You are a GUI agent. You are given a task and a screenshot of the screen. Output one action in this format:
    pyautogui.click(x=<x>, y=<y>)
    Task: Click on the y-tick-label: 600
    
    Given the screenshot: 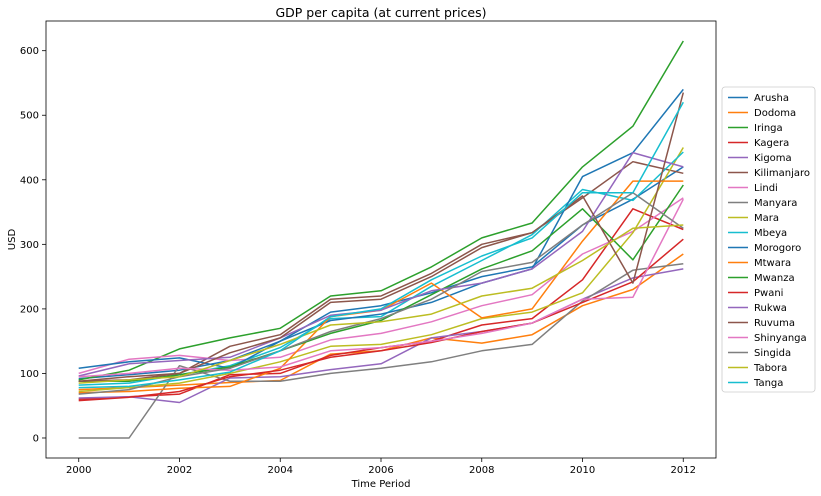 What is the action you would take?
    pyautogui.click(x=29, y=51)
    